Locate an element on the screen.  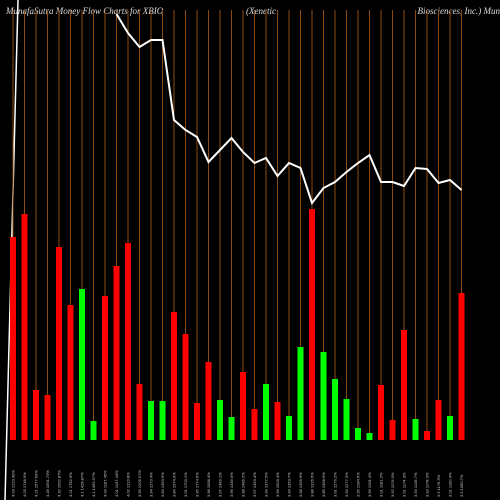
x-tick-label: 4.03 1187.45% is located at coordinates (105, 483).